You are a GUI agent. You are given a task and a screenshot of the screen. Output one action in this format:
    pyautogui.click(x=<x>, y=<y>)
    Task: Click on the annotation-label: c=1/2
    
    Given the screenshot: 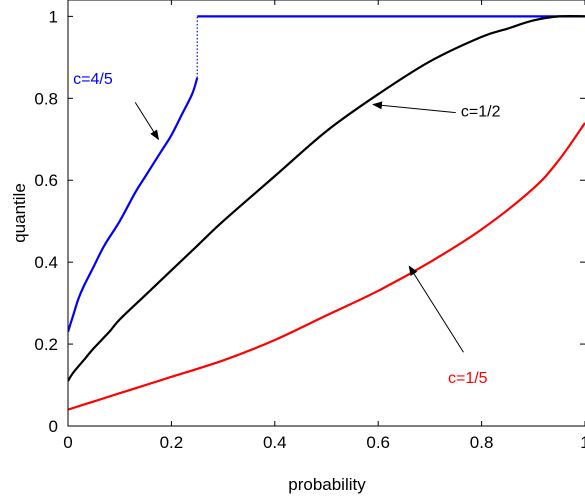 What is the action you would take?
    pyautogui.click(x=481, y=112)
    